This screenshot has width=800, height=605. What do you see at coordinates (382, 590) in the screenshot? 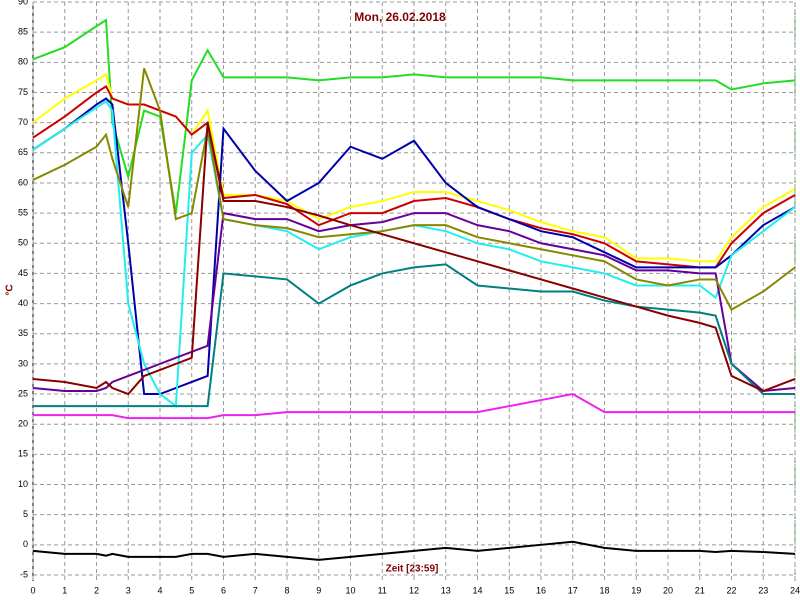
I see `x-tick-label: 11` at bounding box center [382, 590].